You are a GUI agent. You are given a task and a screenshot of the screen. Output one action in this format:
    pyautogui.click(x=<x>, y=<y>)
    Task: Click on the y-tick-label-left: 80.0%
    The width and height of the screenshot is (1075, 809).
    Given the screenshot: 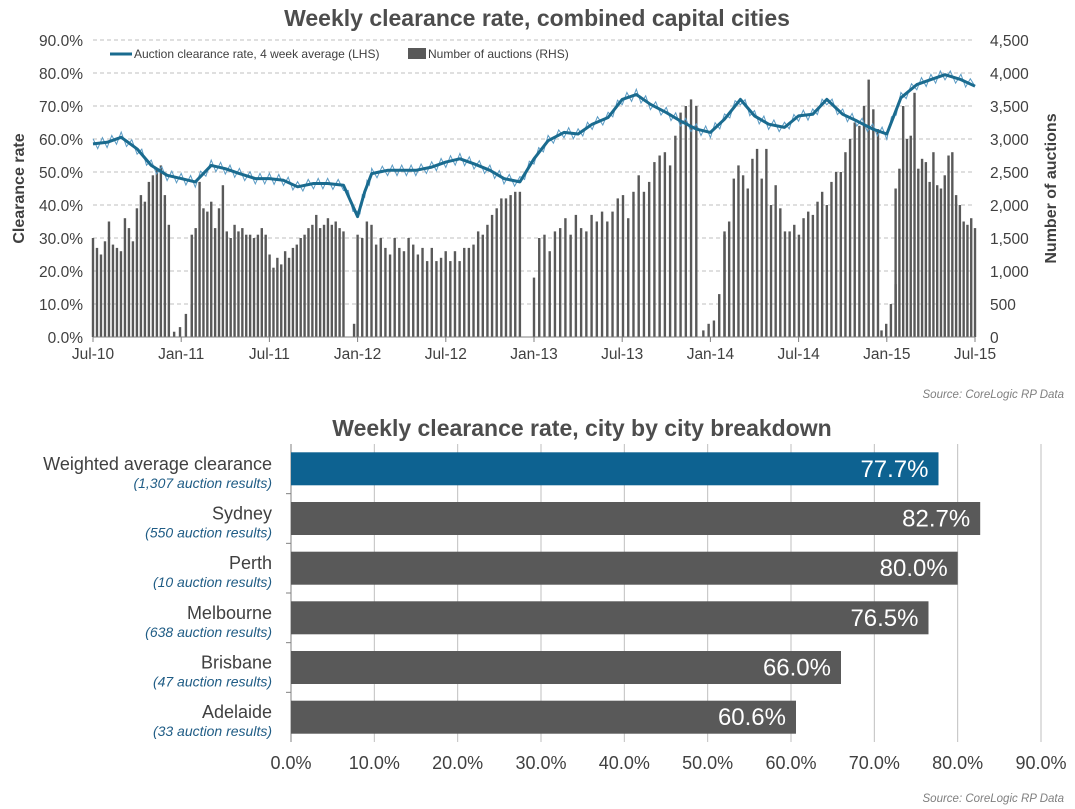 What is the action you would take?
    pyautogui.click(x=61, y=74)
    